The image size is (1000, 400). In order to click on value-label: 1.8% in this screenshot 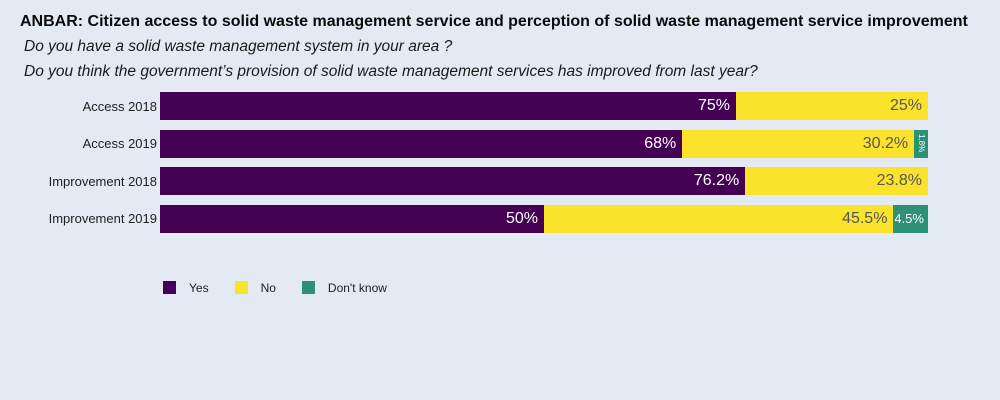, I will do `click(922, 143)`.